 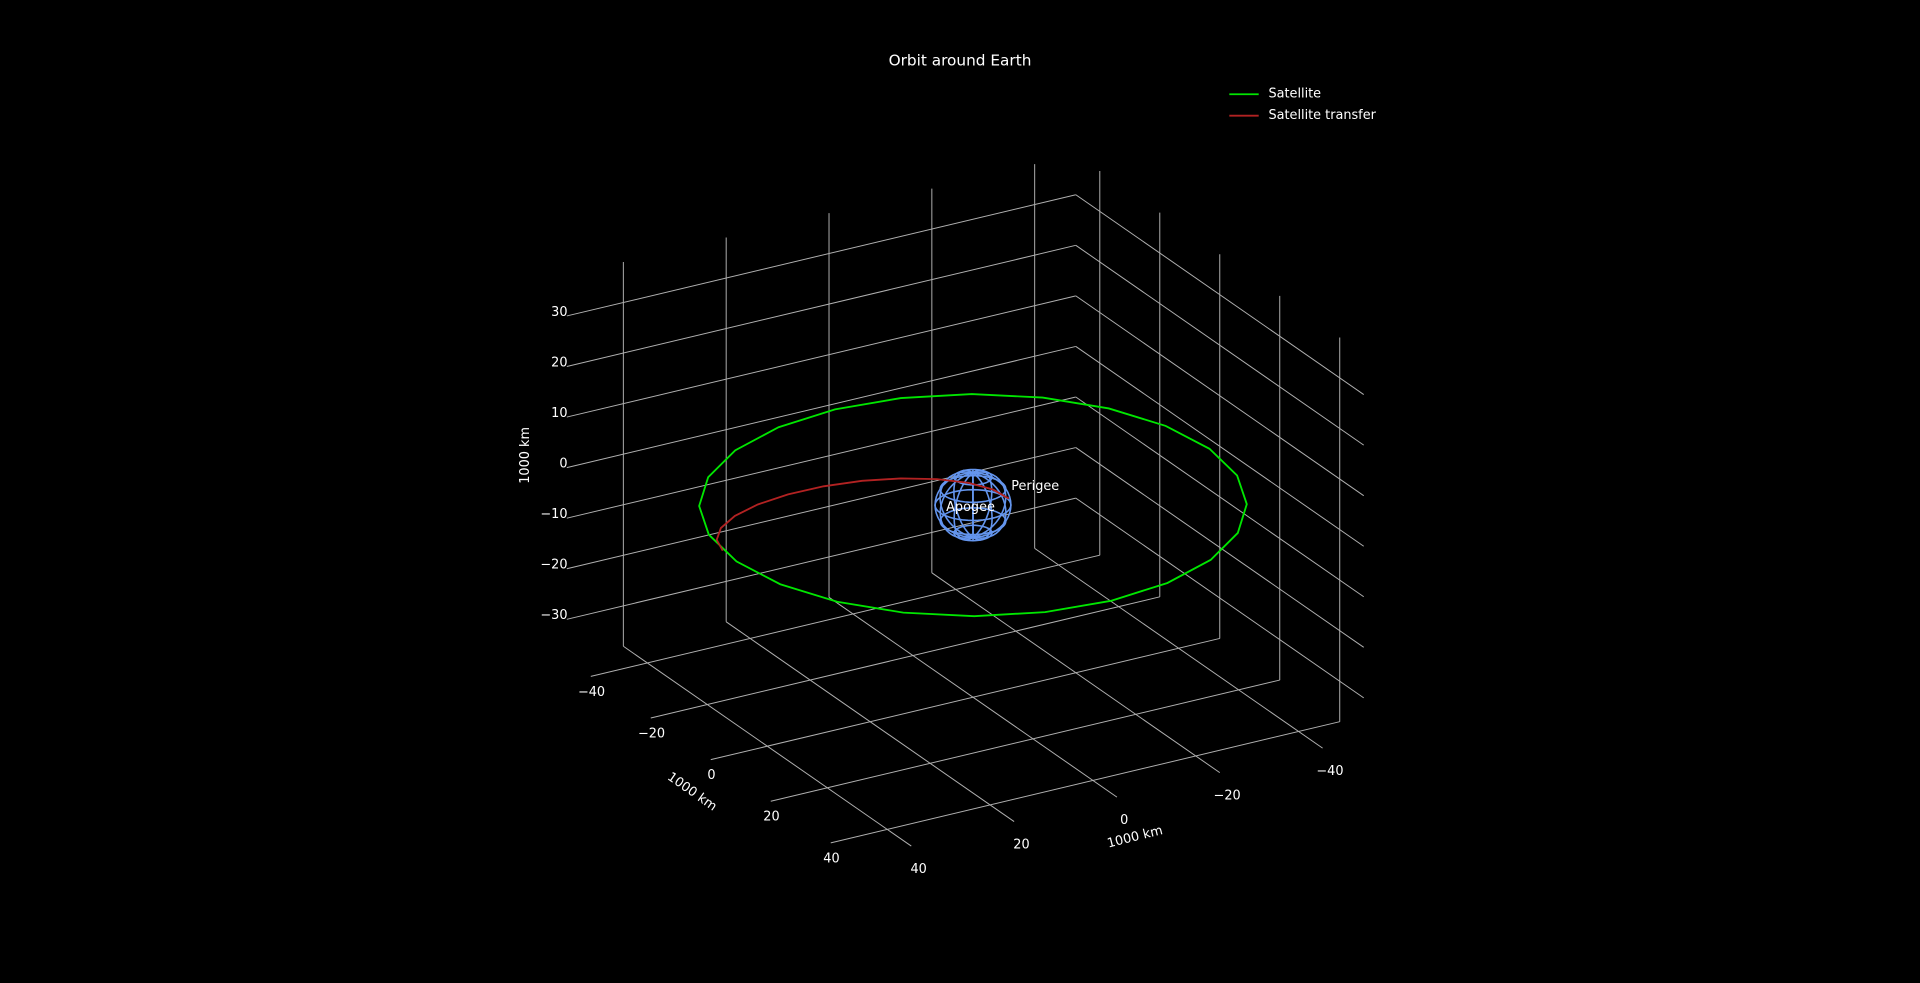 I want to click on y-tick-label: 40, so click(x=918, y=869).